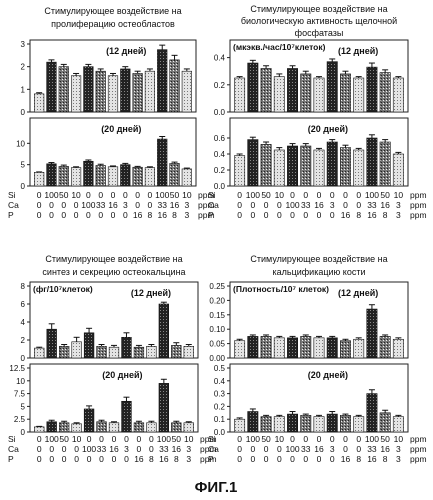  I want to click on y-tick-label: 2.5, so click(20, 419).